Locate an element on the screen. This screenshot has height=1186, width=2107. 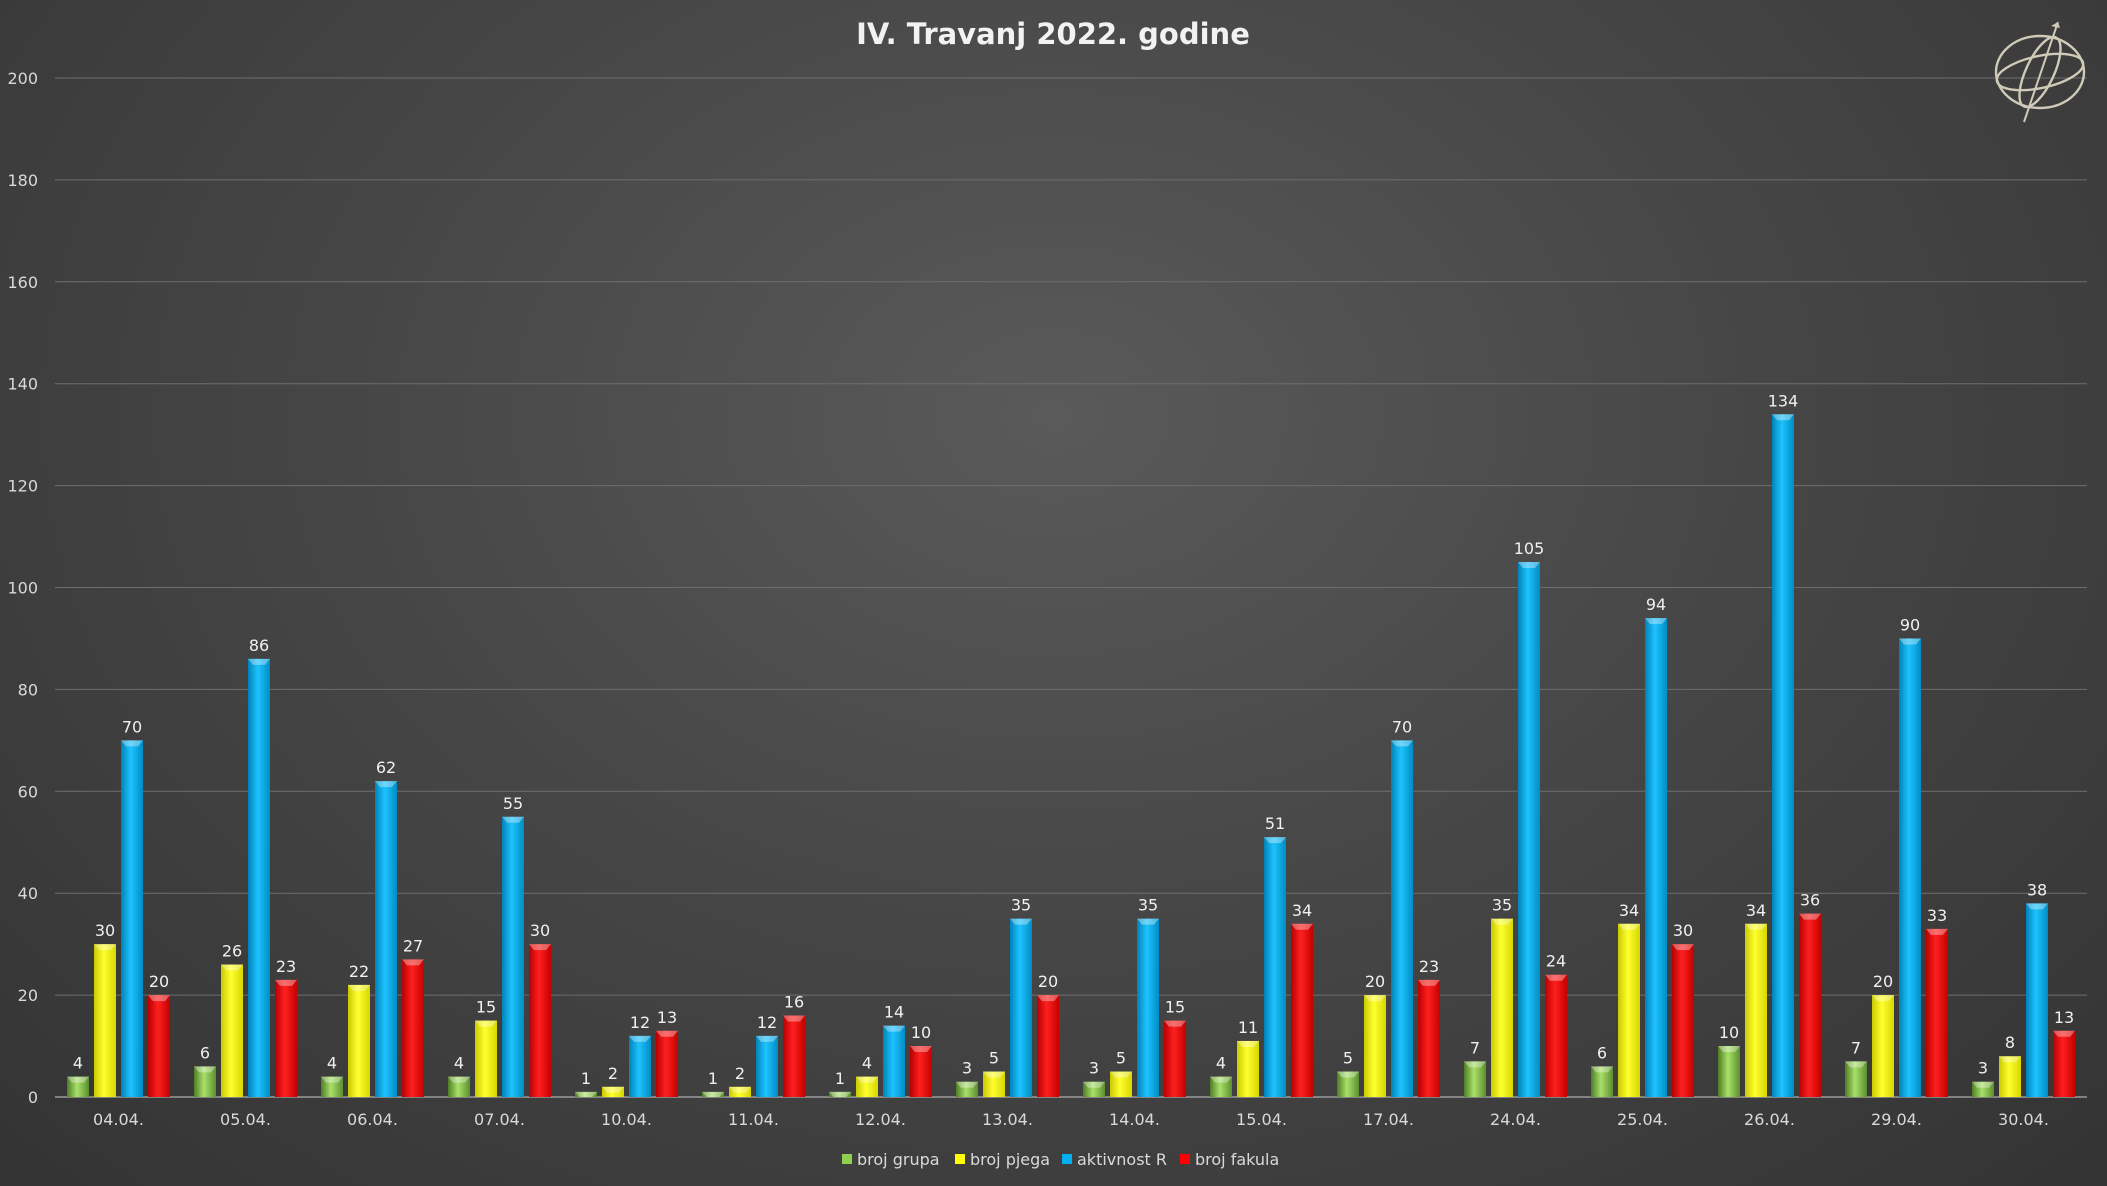
data-label: 33 is located at coordinates (1937, 915).